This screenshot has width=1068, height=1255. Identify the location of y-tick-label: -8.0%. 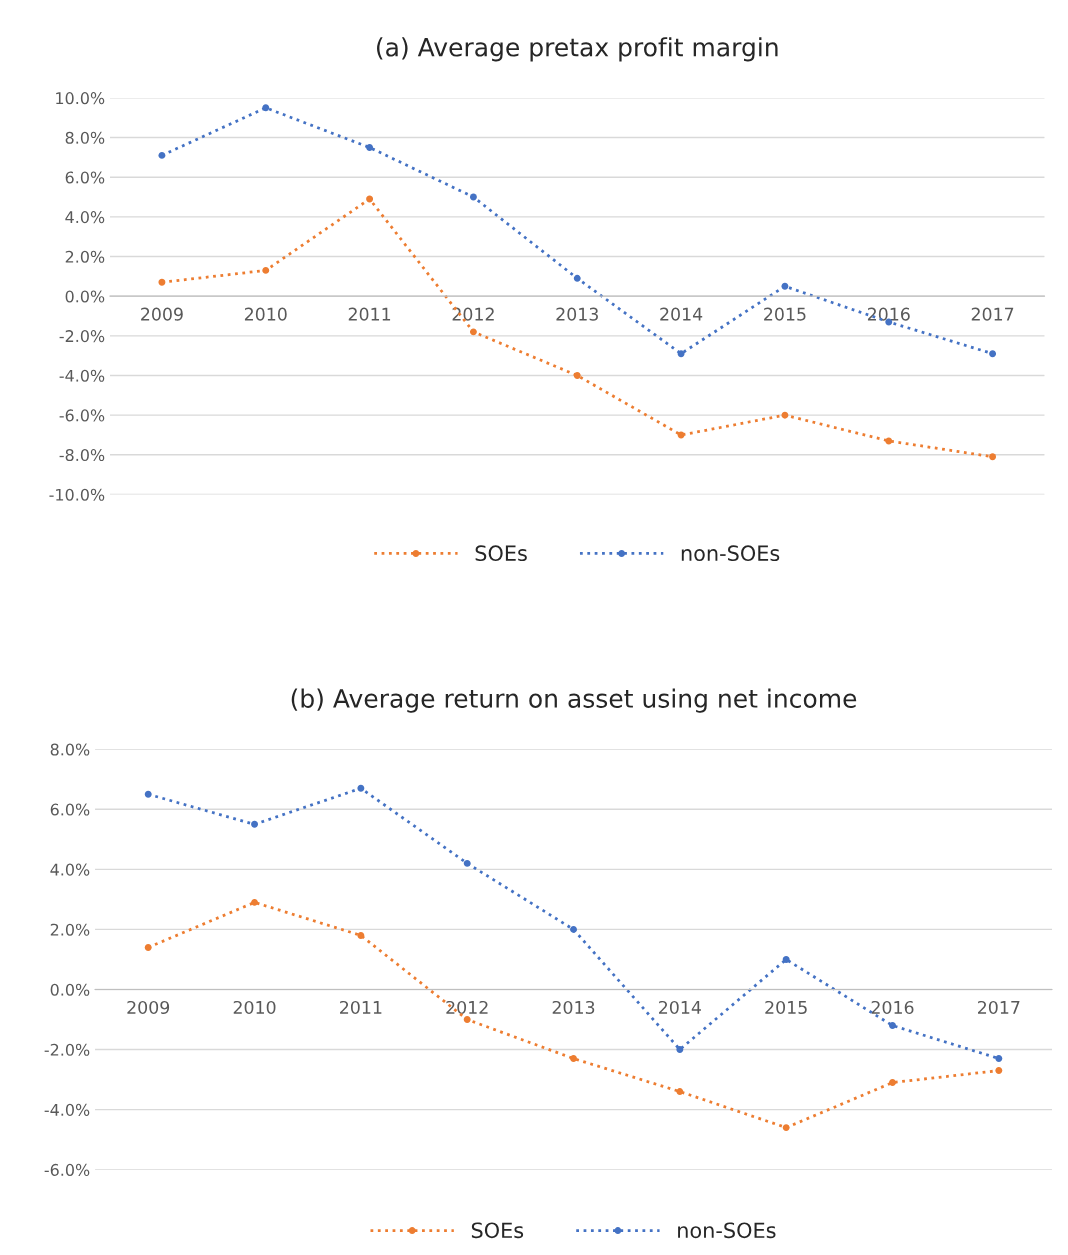
(82, 455).